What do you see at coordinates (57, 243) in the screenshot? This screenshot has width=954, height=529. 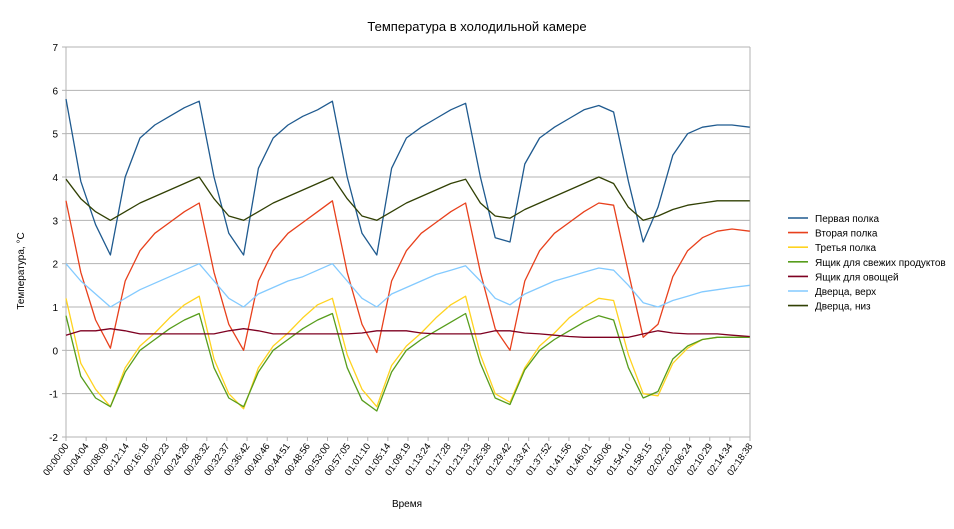 I see `y-axis-ticks: -2 -1 0 1 2 3 4 5 6 7` at bounding box center [57, 243].